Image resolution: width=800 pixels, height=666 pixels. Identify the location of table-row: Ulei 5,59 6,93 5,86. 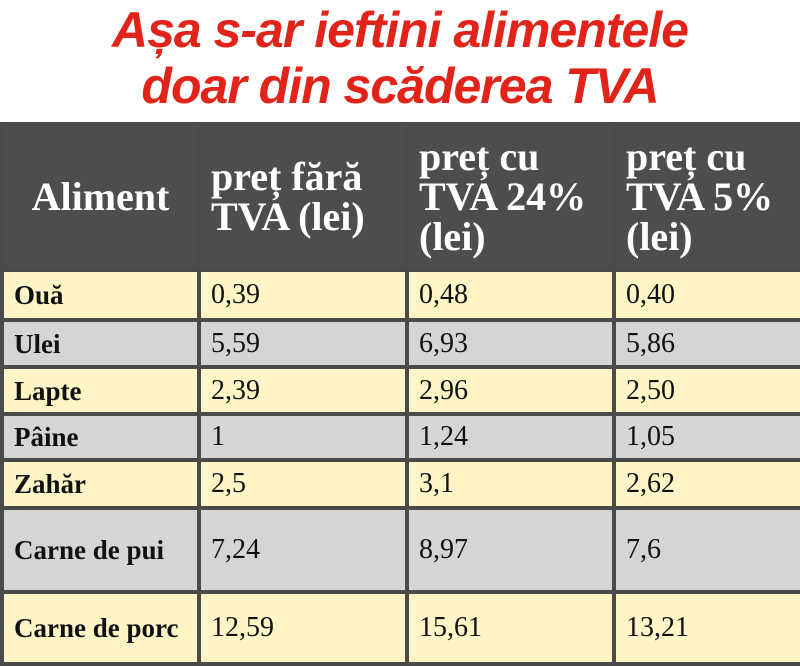
(400, 343).